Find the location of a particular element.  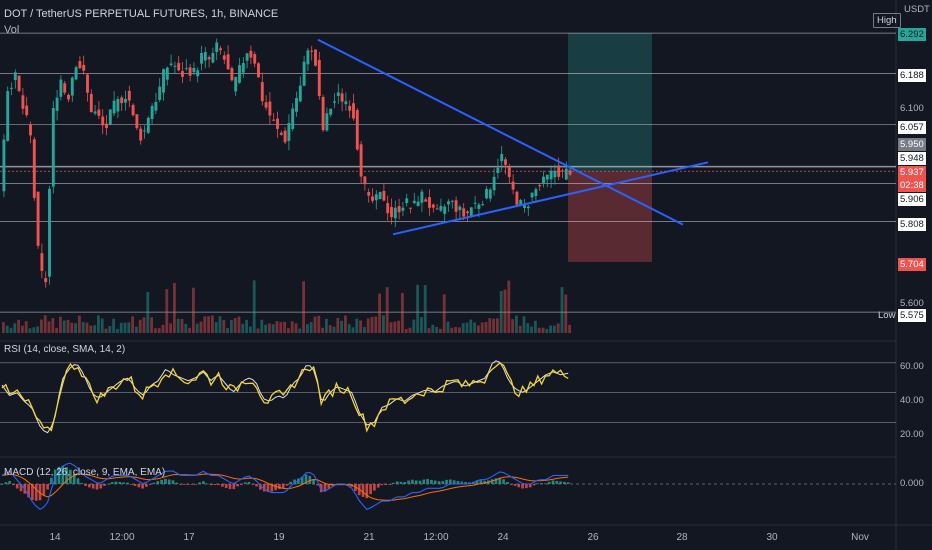

rsi-tick: 60.00 is located at coordinates (912, 366).